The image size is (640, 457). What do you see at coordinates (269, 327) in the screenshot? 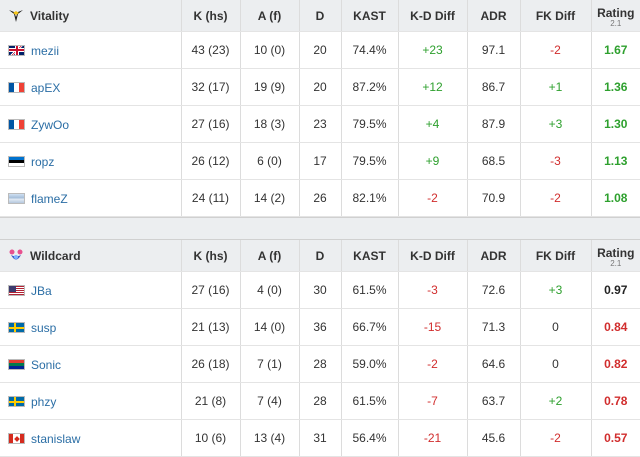
I see `assists-cell: 14 (0)` at bounding box center [269, 327].